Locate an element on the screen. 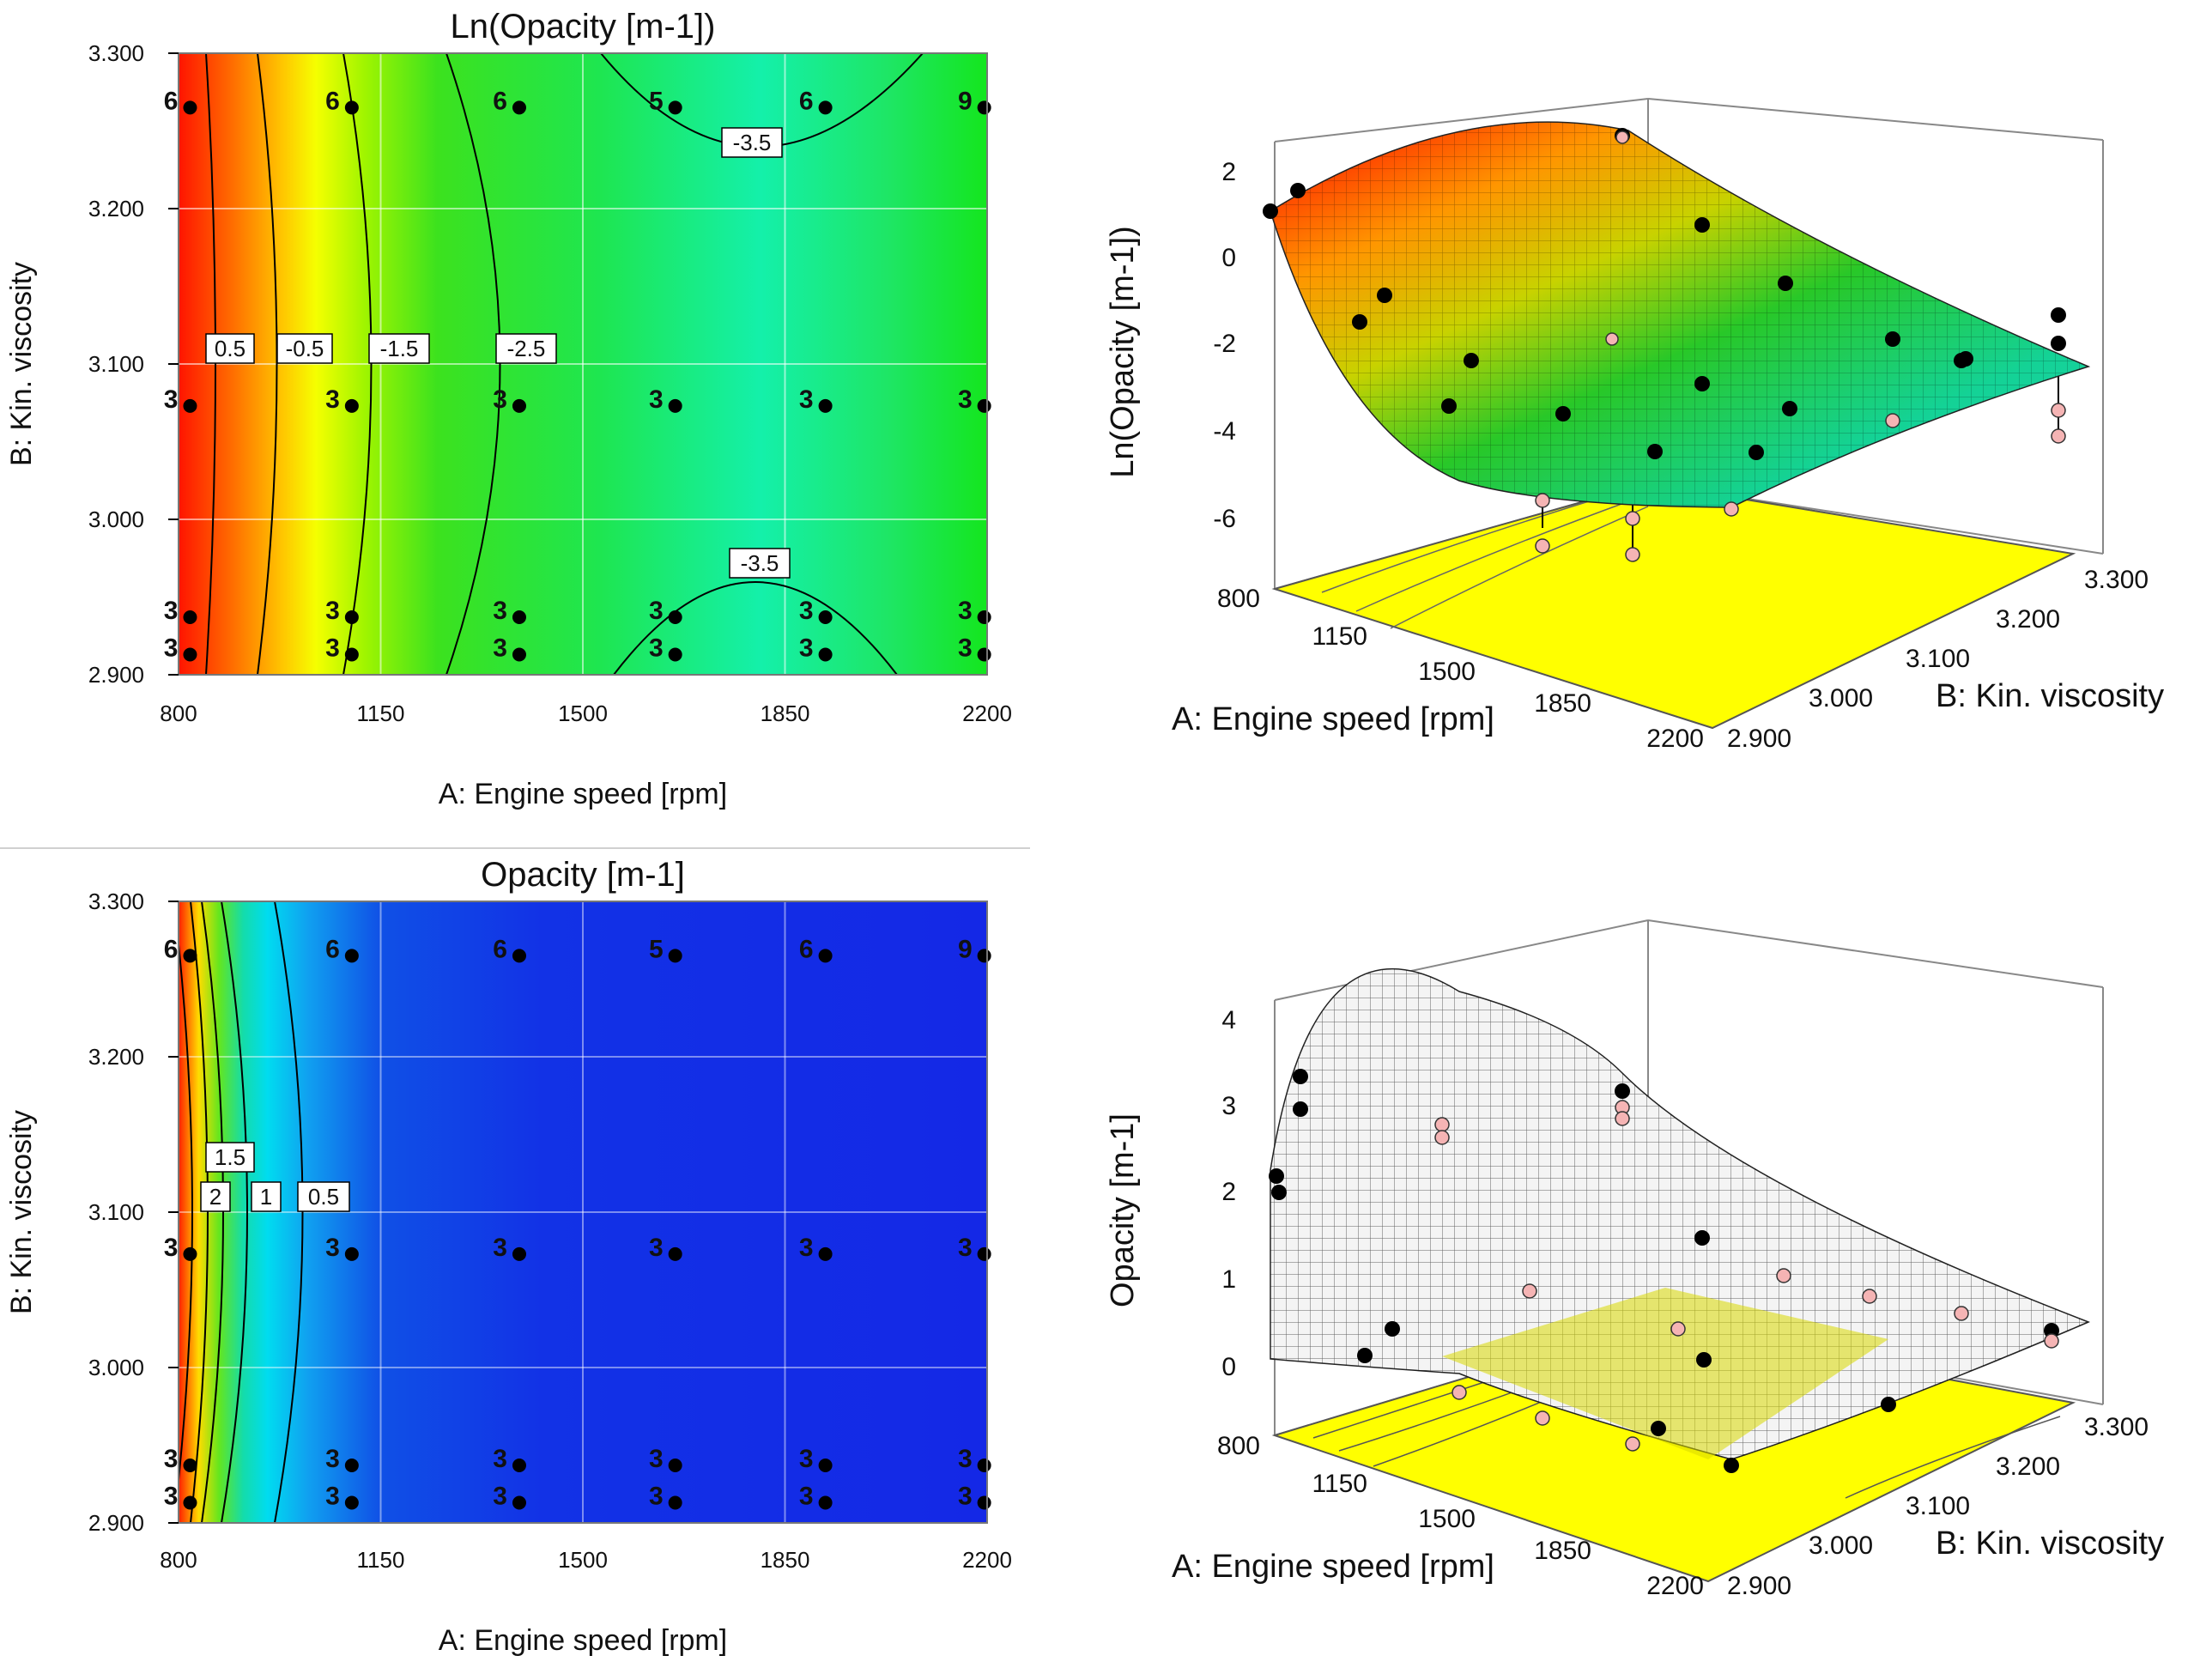  svg-text: 1 is located at coordinates (266, 1197).